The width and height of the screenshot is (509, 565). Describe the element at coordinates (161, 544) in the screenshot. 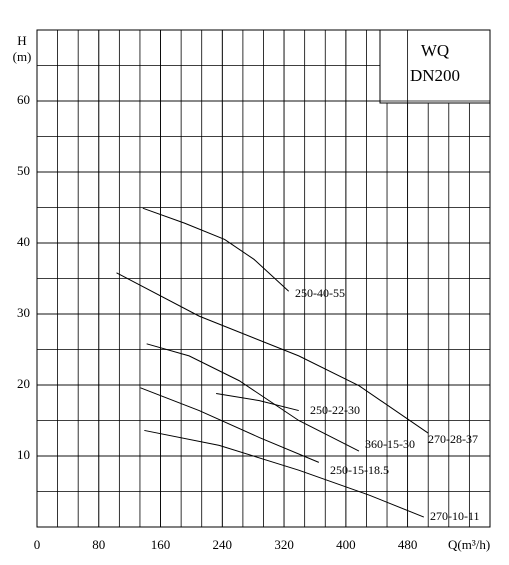

I see `x-tick-label: 160` at that location.